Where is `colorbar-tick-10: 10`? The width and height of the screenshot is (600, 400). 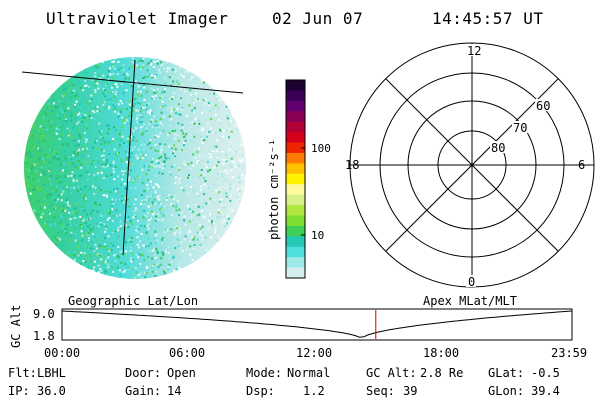 colorbar-tick-10: 10 is located at coordinates (317, 235).